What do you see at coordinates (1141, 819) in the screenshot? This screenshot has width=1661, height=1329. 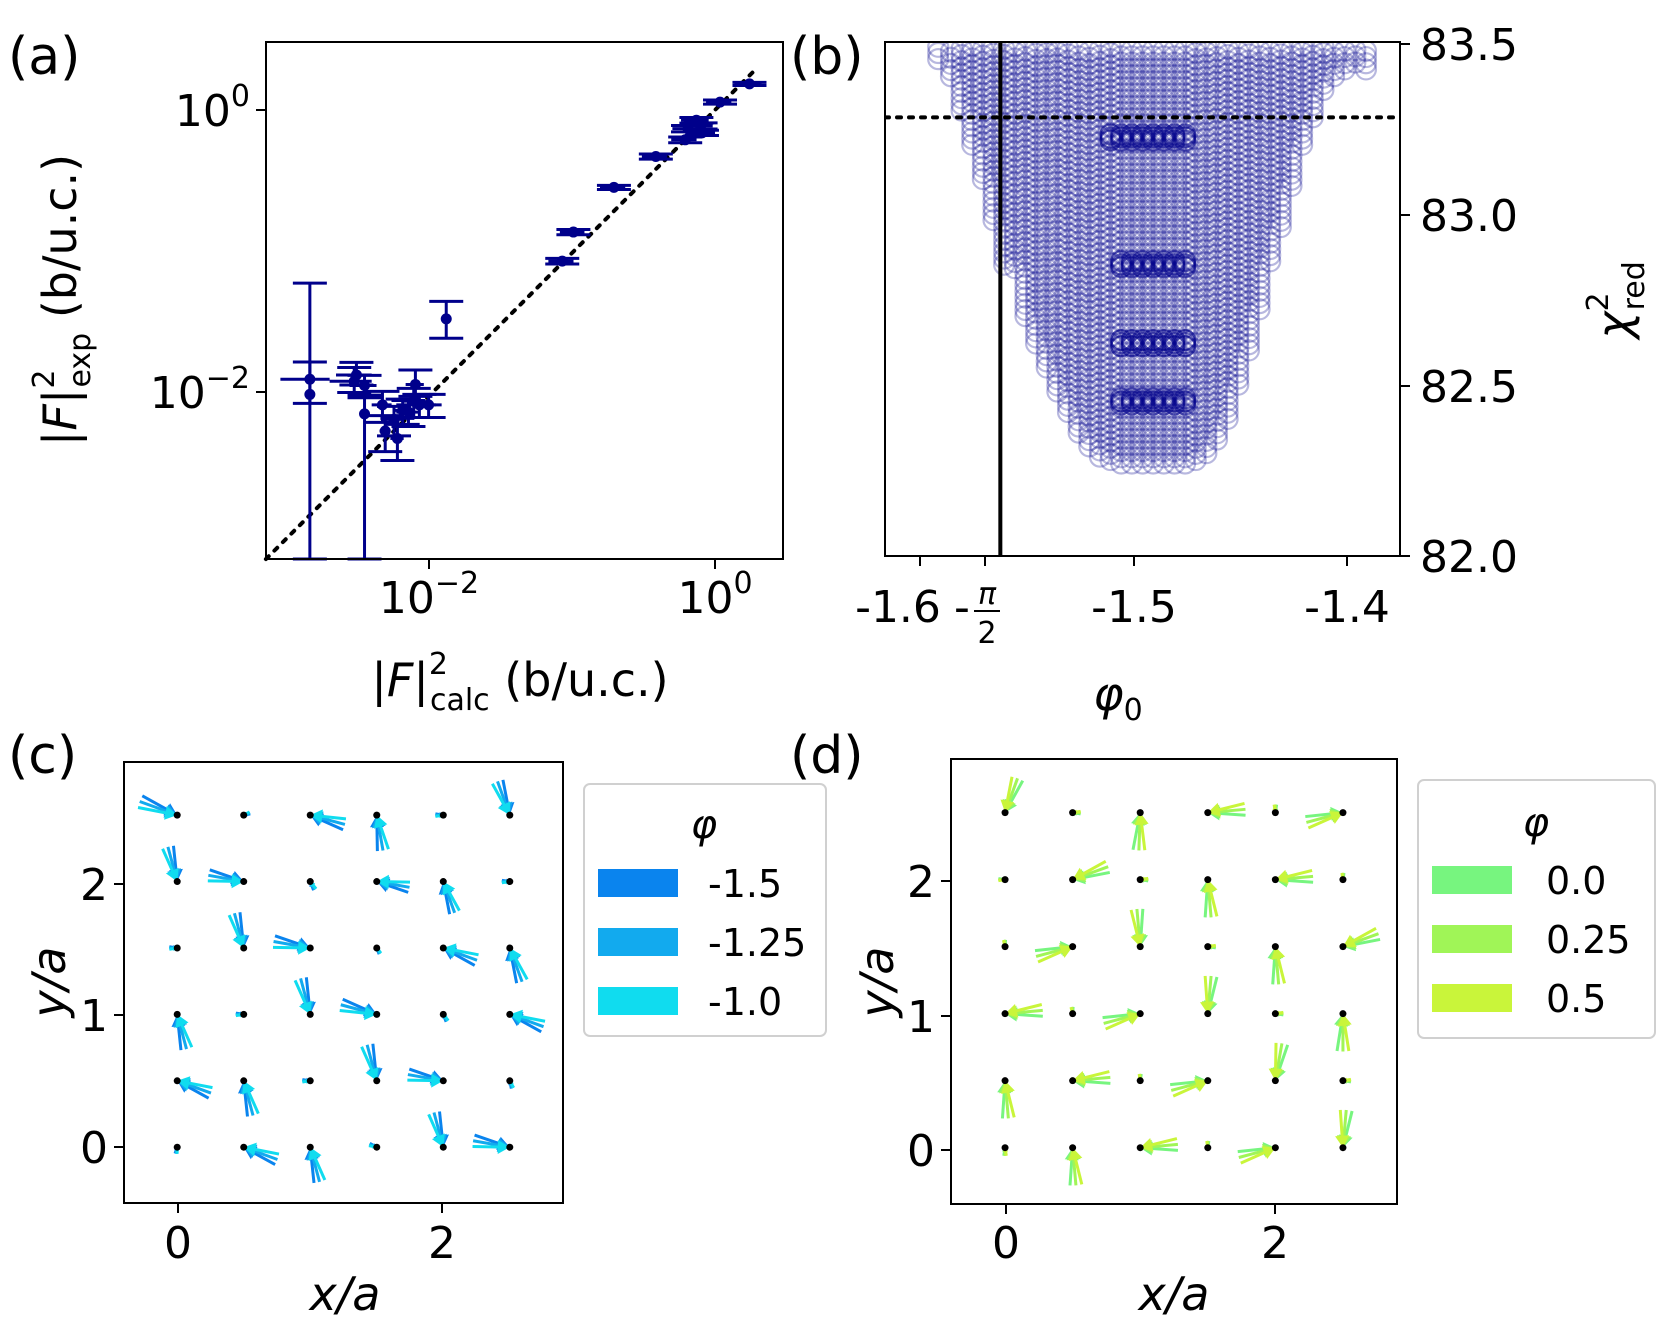 I see `d-arrow-head` at bounding box center [1141, 819].